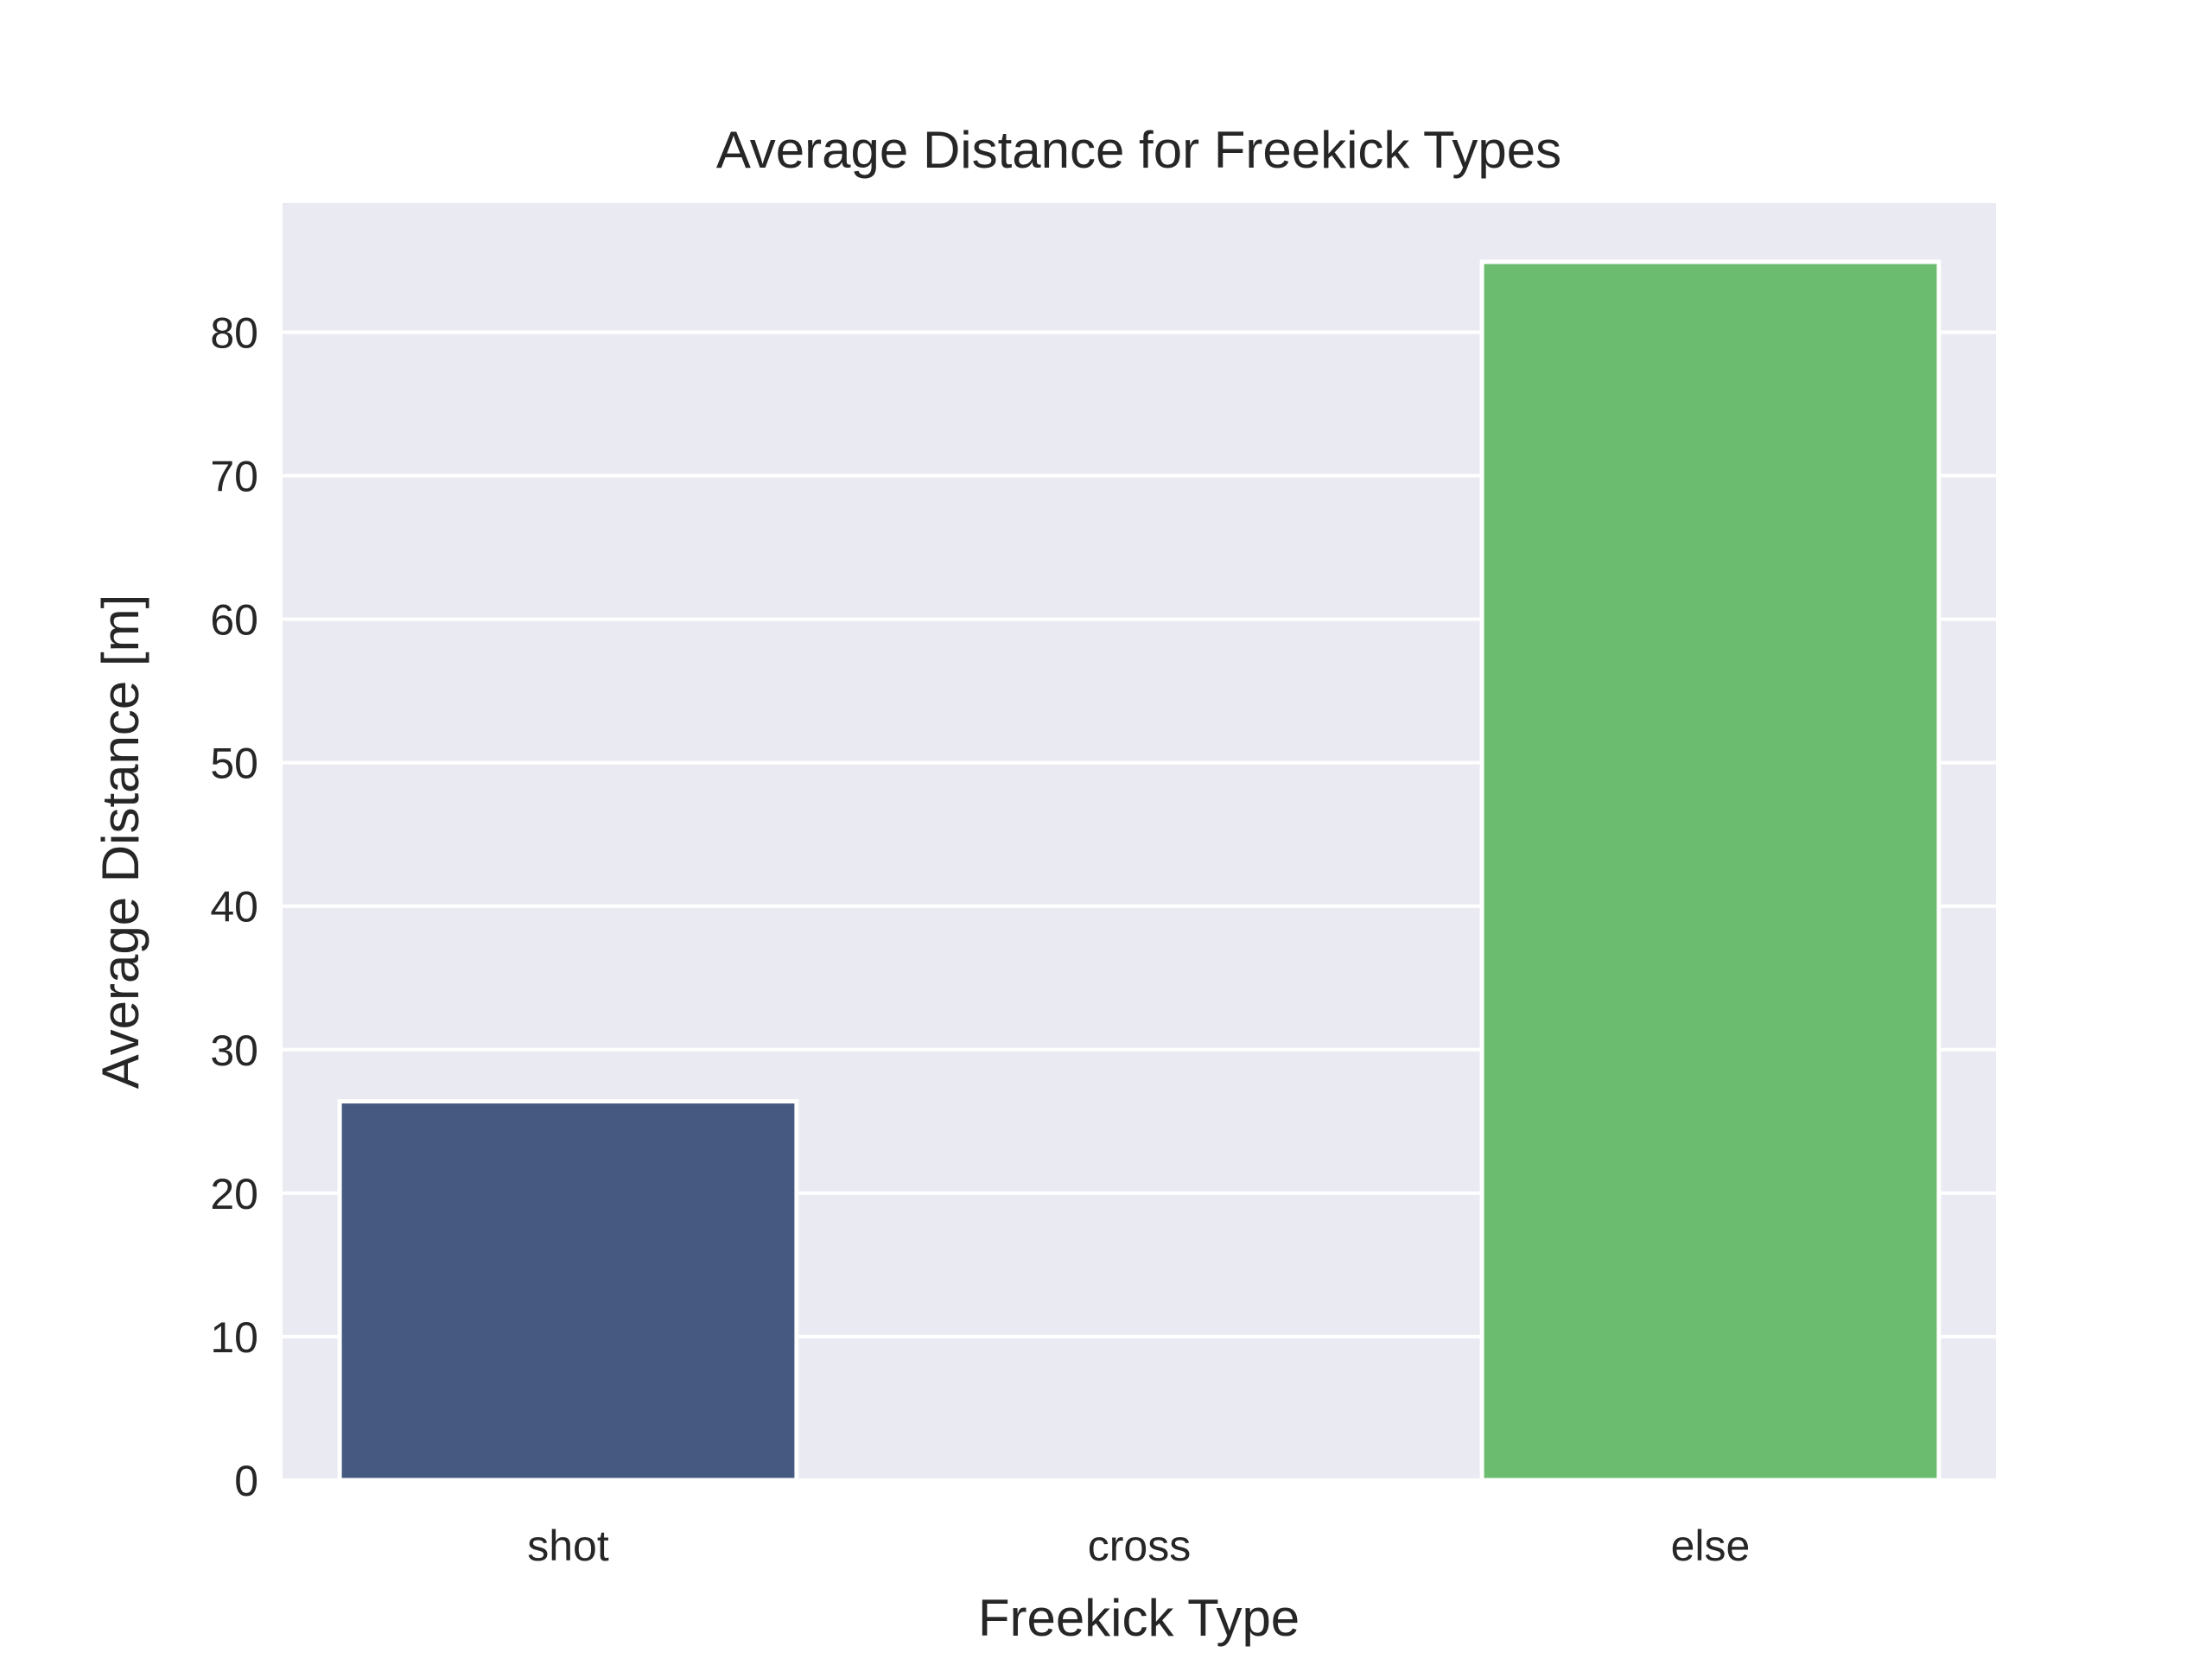 This screenshot has height=1659, width=2212. I want to click on y-tick-labels: 0 10 20 30 40 50 60 70 80, so click(234, 906).